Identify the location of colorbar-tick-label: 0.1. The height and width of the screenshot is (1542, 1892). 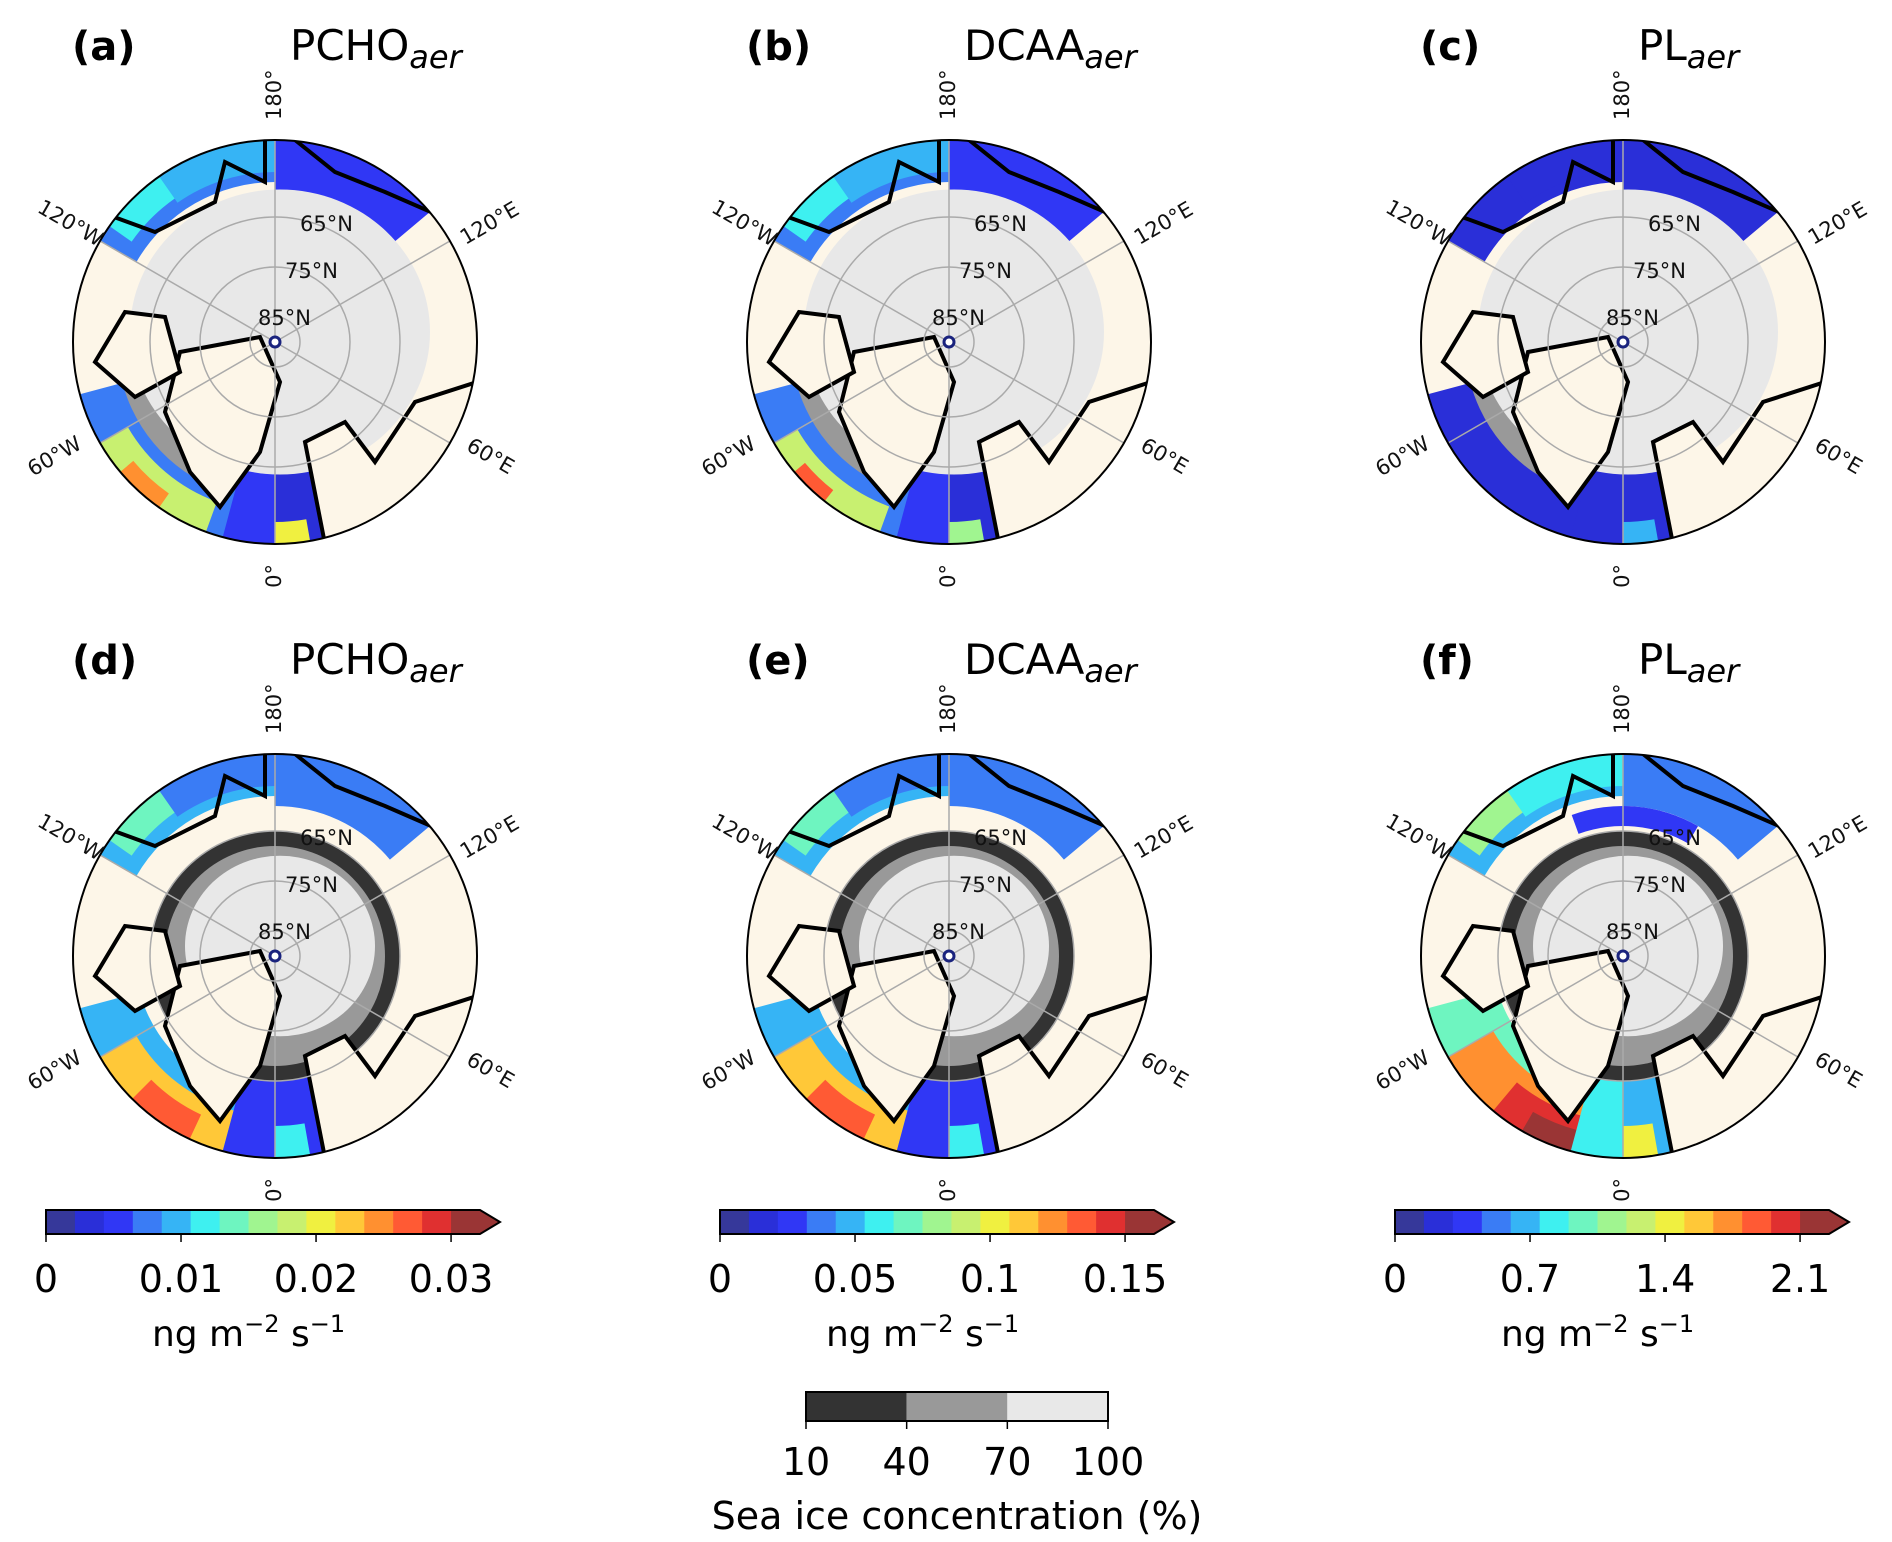
(990, 1279).